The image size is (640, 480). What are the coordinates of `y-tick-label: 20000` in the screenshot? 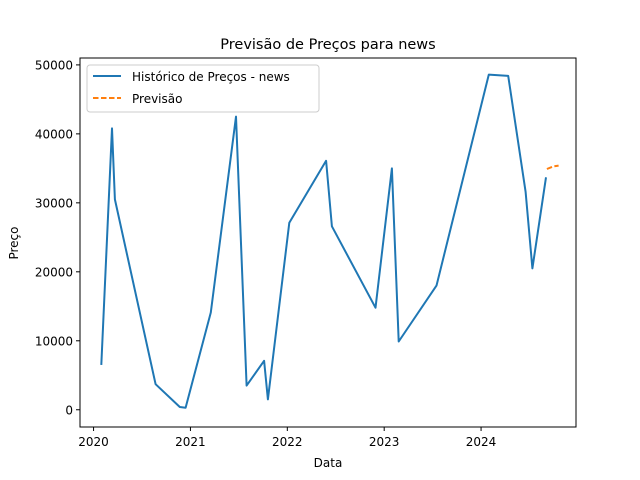 It's located at (54, 272).